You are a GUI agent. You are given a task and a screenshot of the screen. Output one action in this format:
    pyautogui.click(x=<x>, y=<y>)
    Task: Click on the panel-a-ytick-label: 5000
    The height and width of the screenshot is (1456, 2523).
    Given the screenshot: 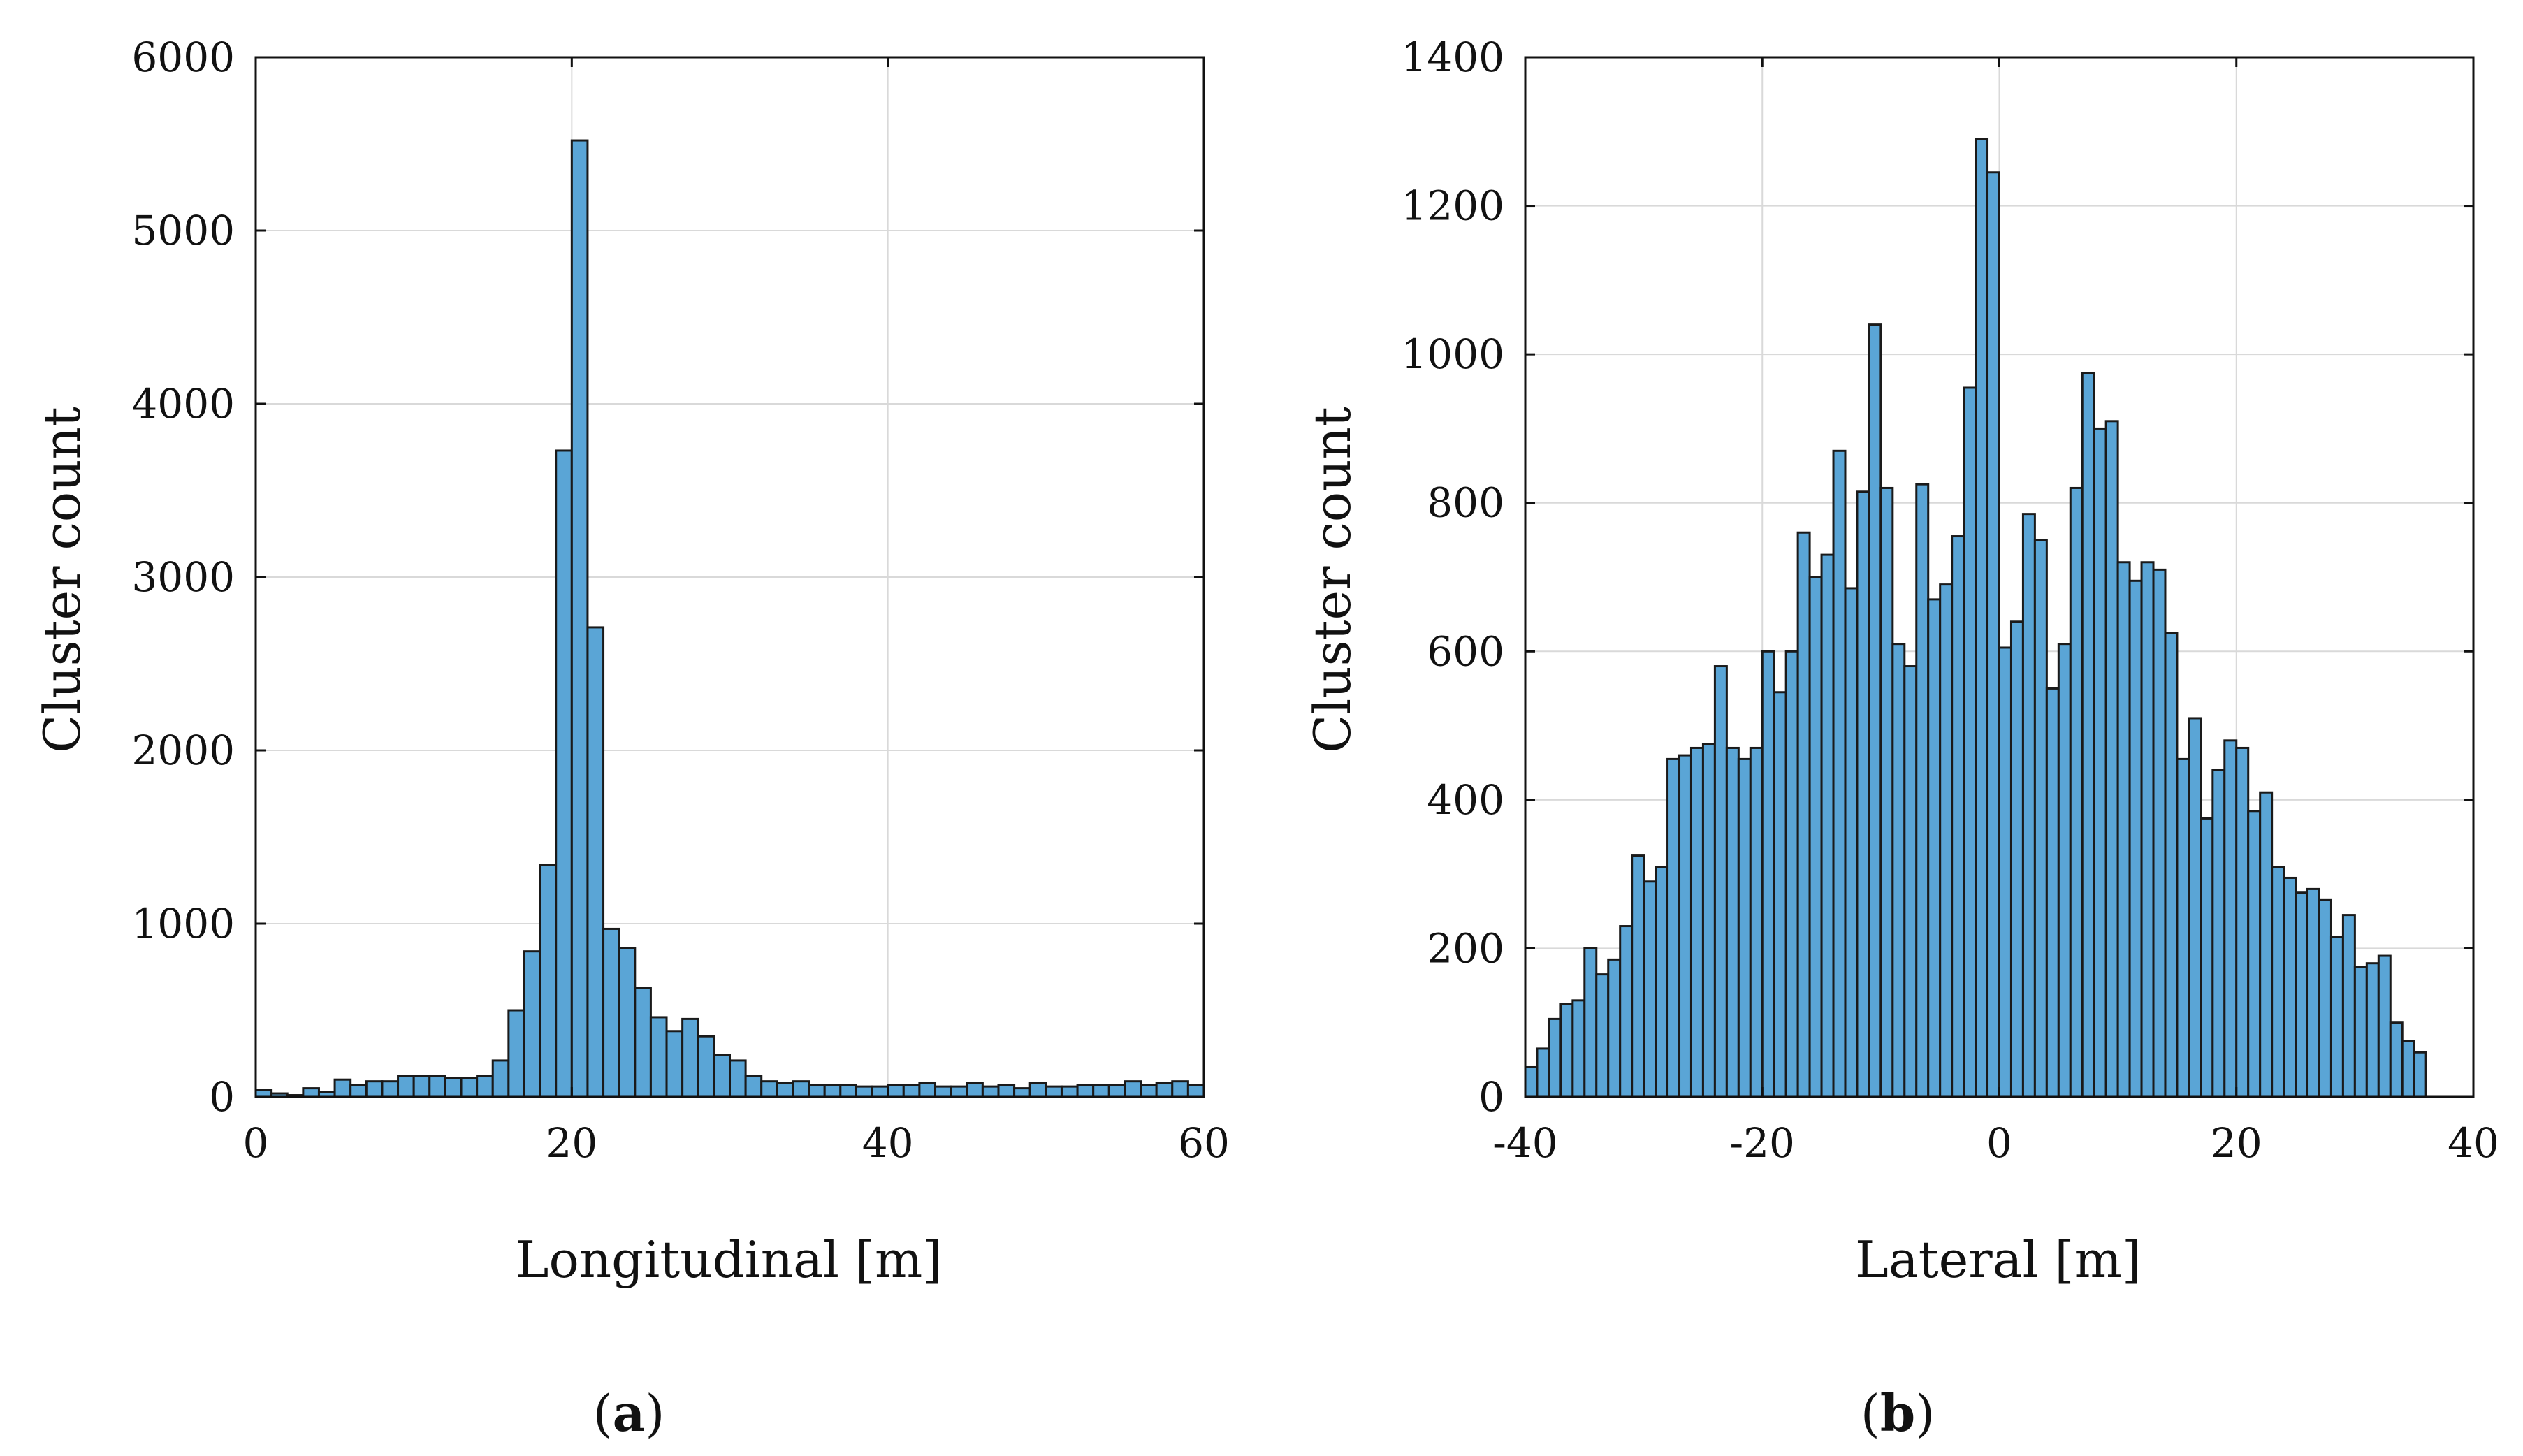 What is the action you would take?
    pyautogui.click(x=183, y=230)
    